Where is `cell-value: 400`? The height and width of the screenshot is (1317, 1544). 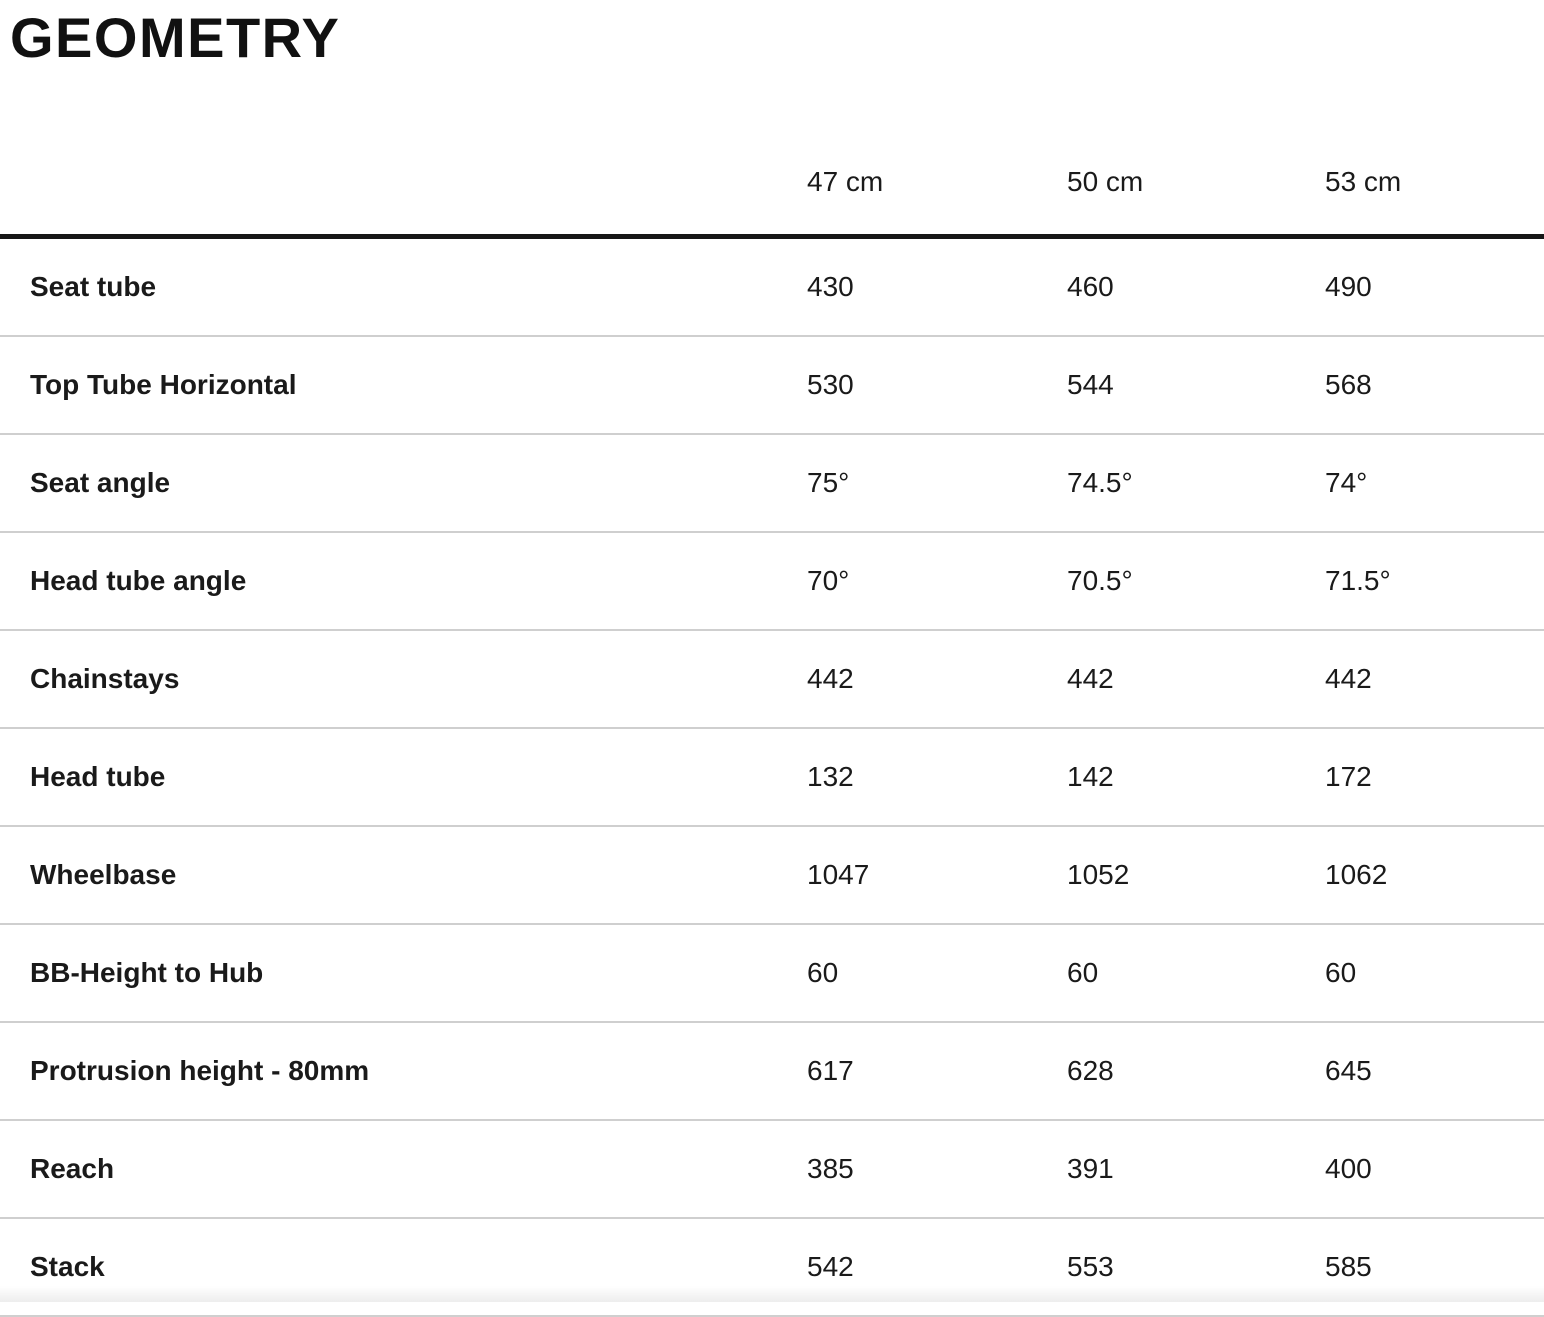 cell-value: 400 is located at coordinates (1348, 1169).